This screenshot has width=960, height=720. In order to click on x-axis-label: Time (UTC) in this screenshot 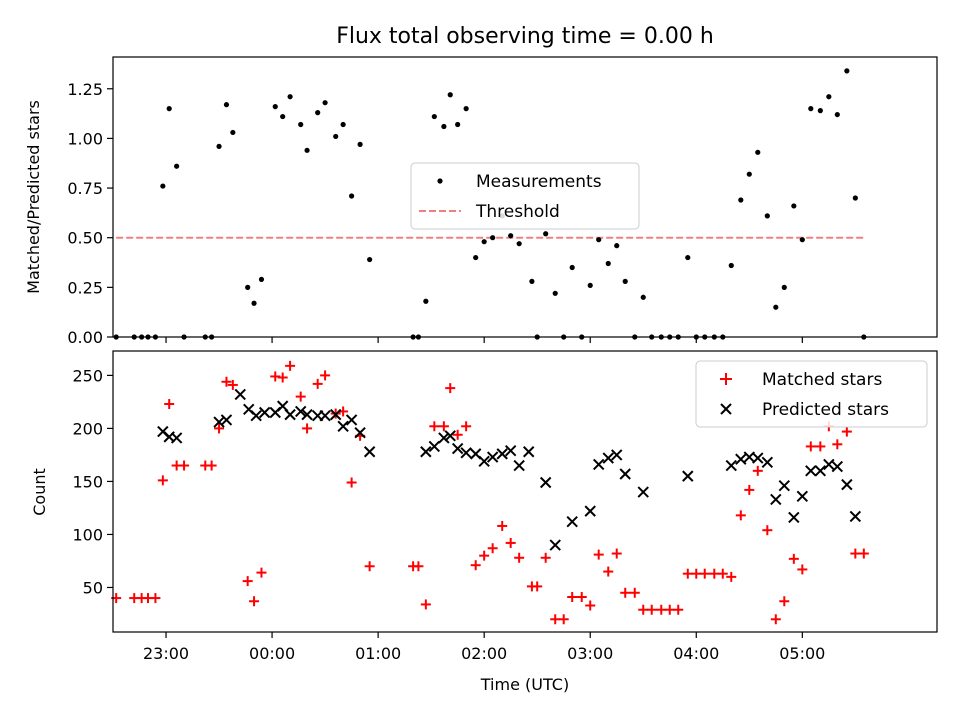, I will do `click(524, 684)`.